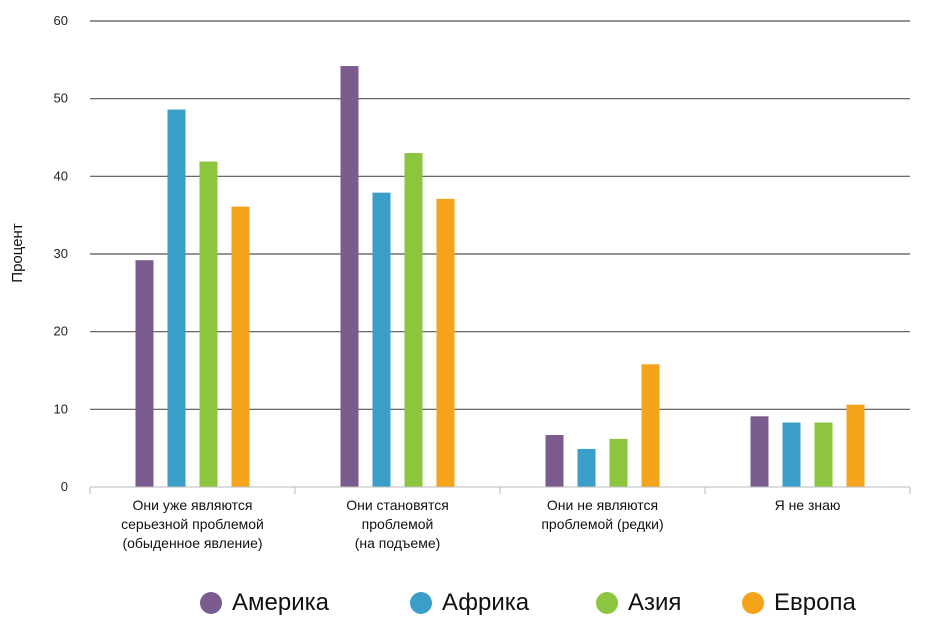 The width and height of the screenshot is (925, 623). I want to click on legend-label: Азия, so click(655, 602).